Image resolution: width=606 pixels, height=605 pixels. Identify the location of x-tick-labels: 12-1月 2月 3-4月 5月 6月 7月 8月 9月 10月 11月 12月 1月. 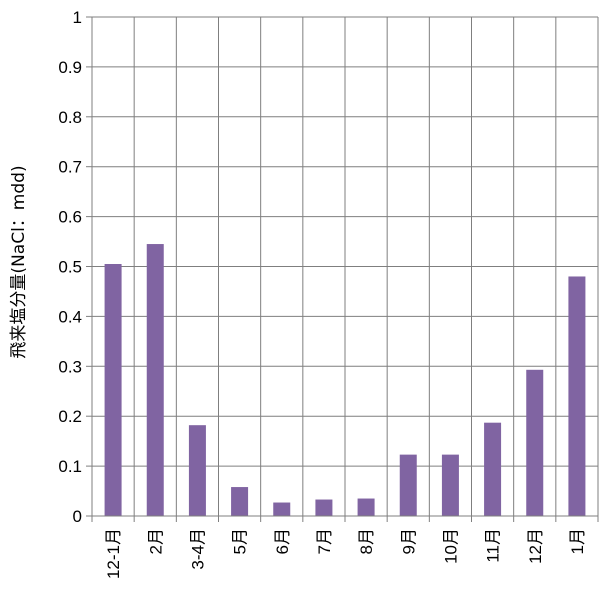
(345, 553).